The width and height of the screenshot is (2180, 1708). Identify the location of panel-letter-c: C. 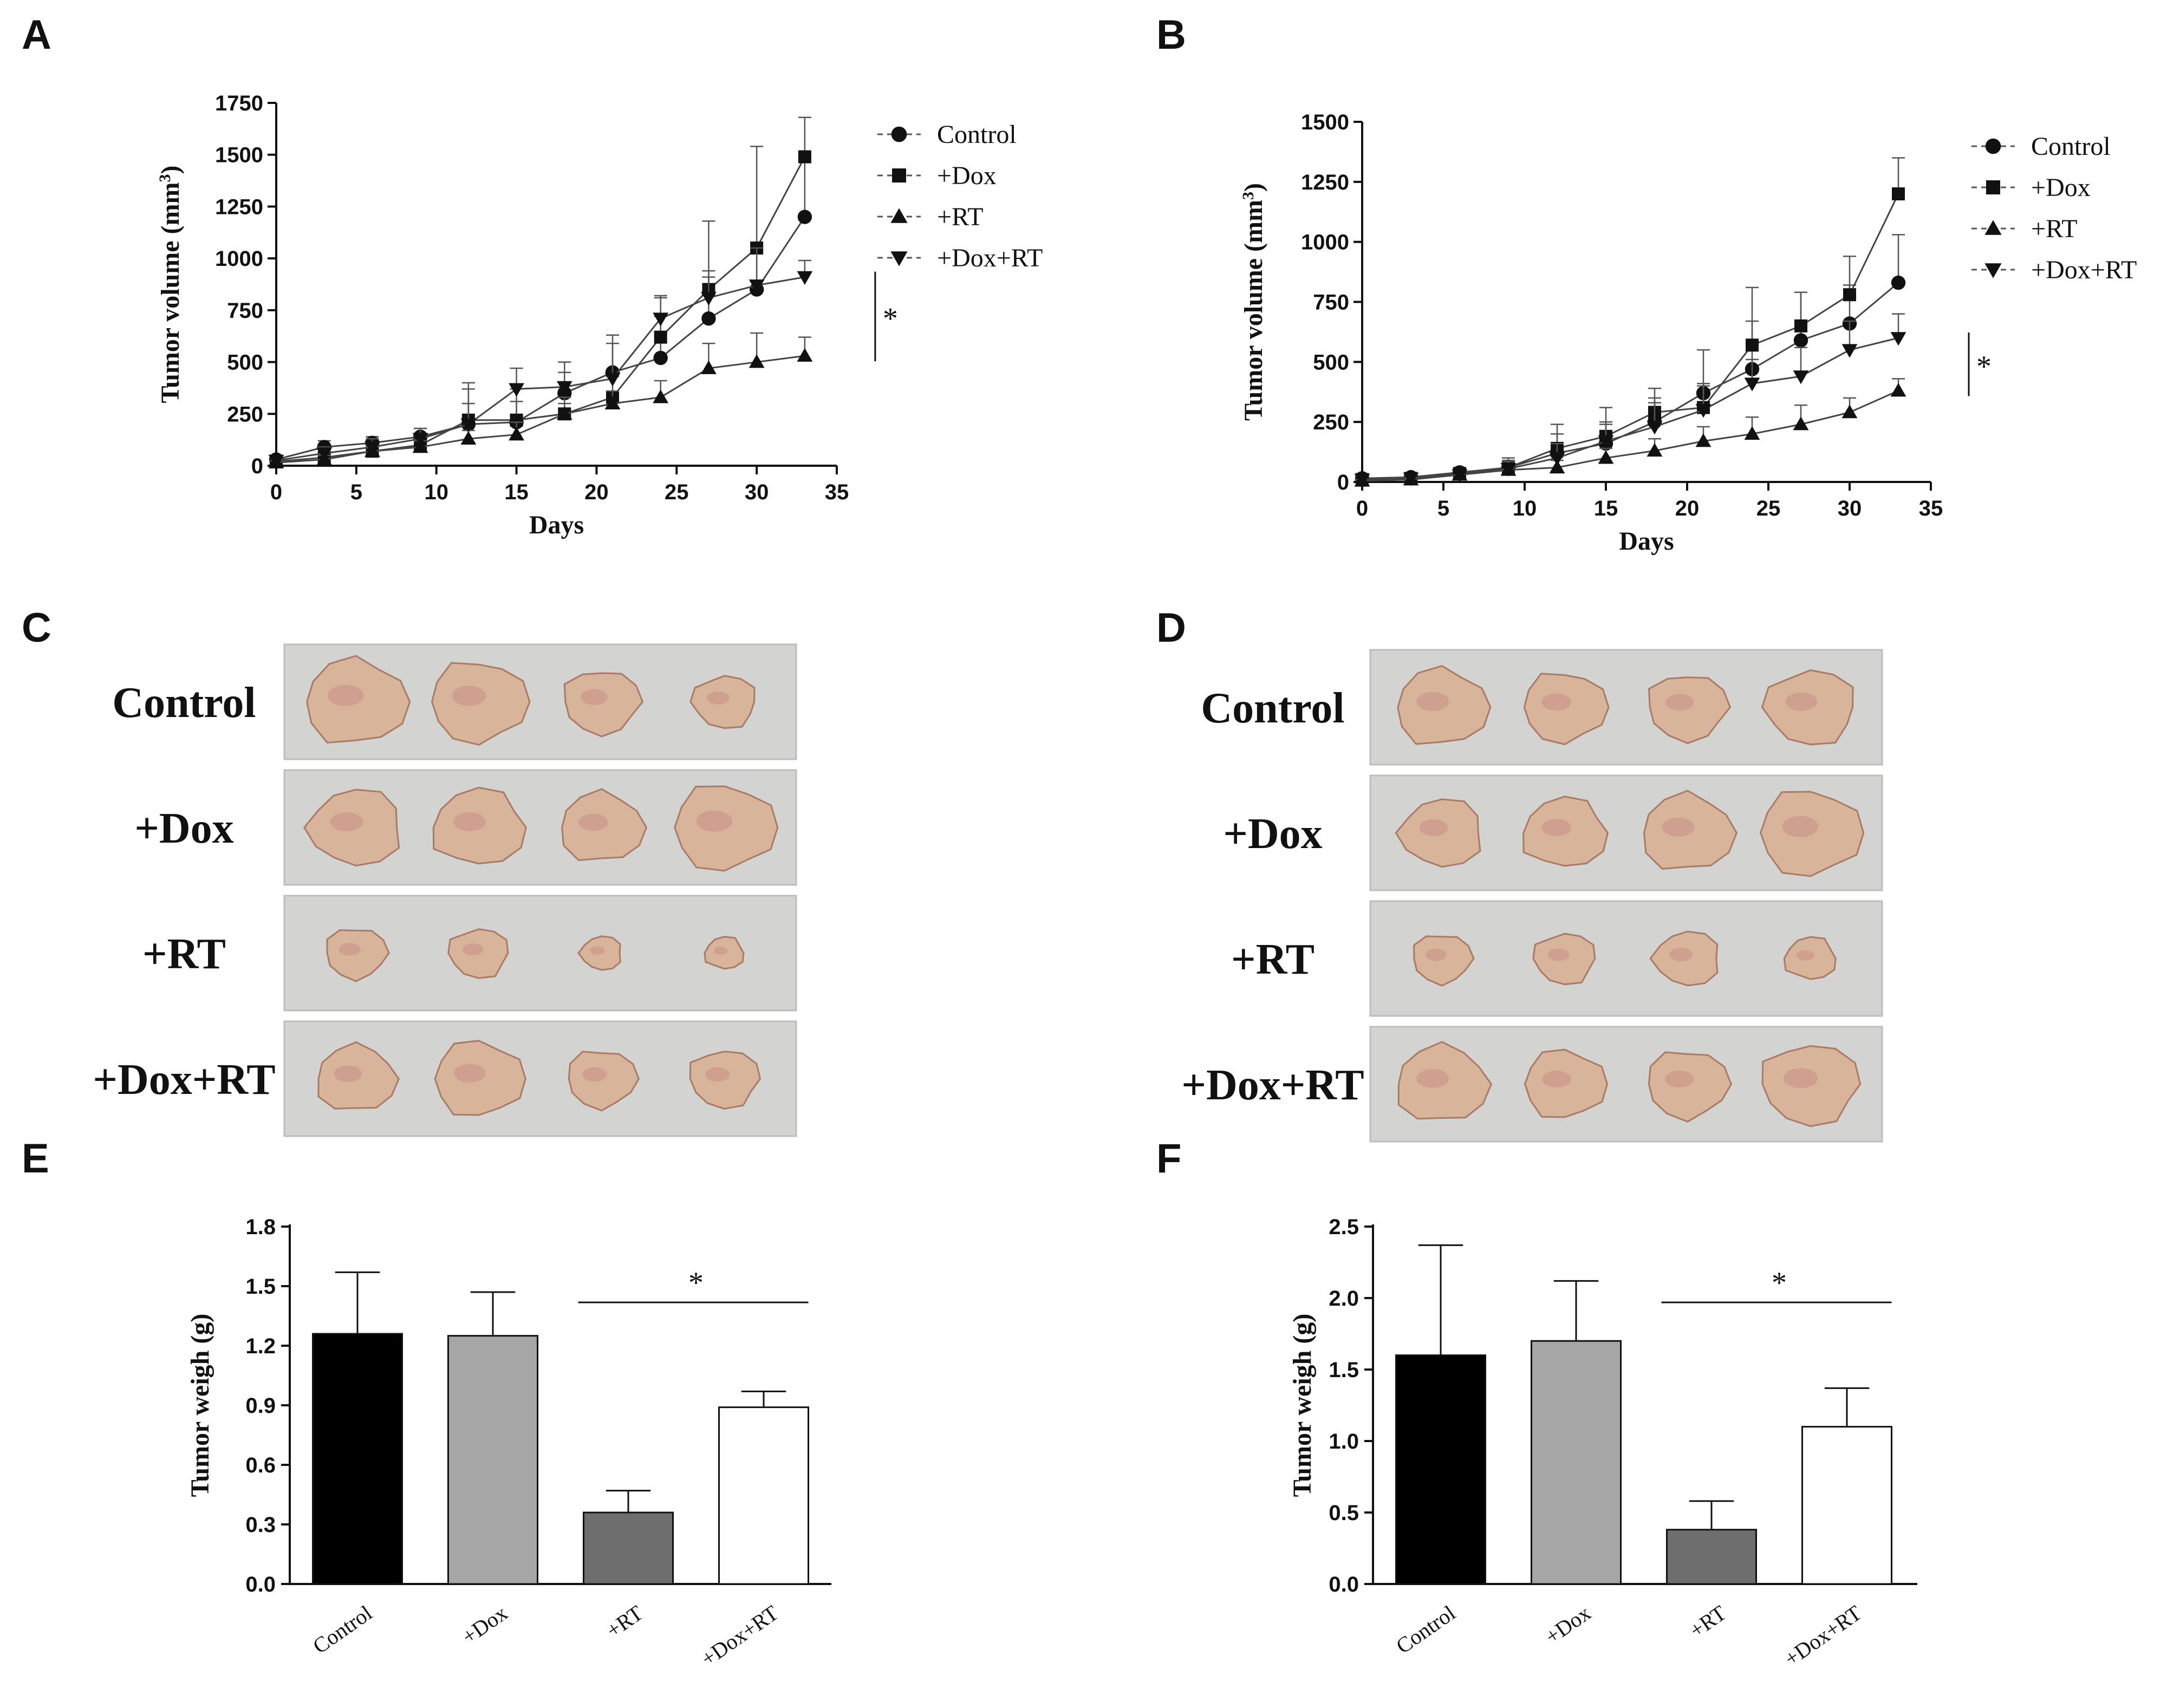
(36, 628).